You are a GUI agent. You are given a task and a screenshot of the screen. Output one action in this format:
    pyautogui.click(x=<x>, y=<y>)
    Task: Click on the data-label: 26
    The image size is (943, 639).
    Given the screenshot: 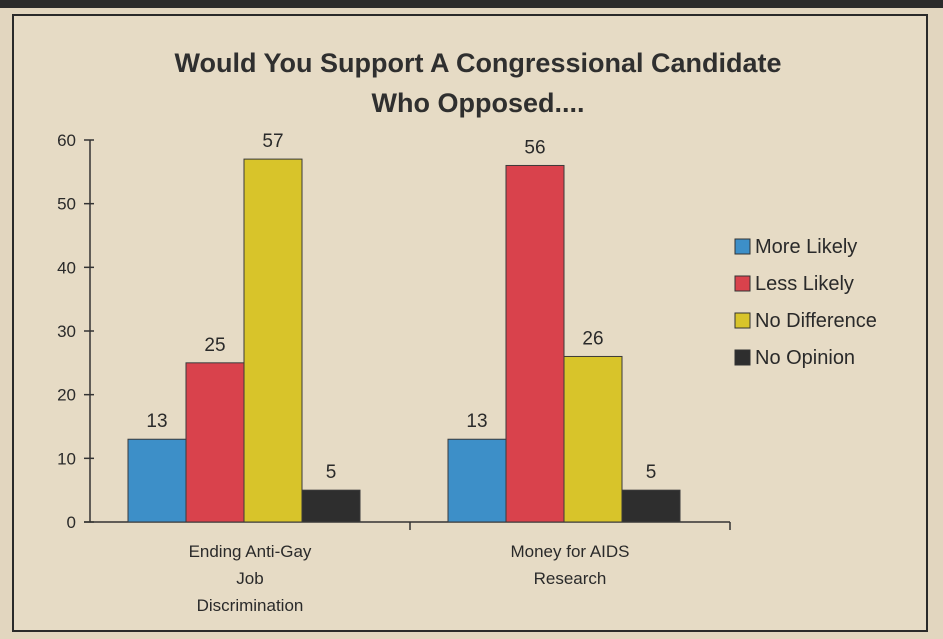 What is the action you would take?
    pyautogui.click(x=592, y=338)
    